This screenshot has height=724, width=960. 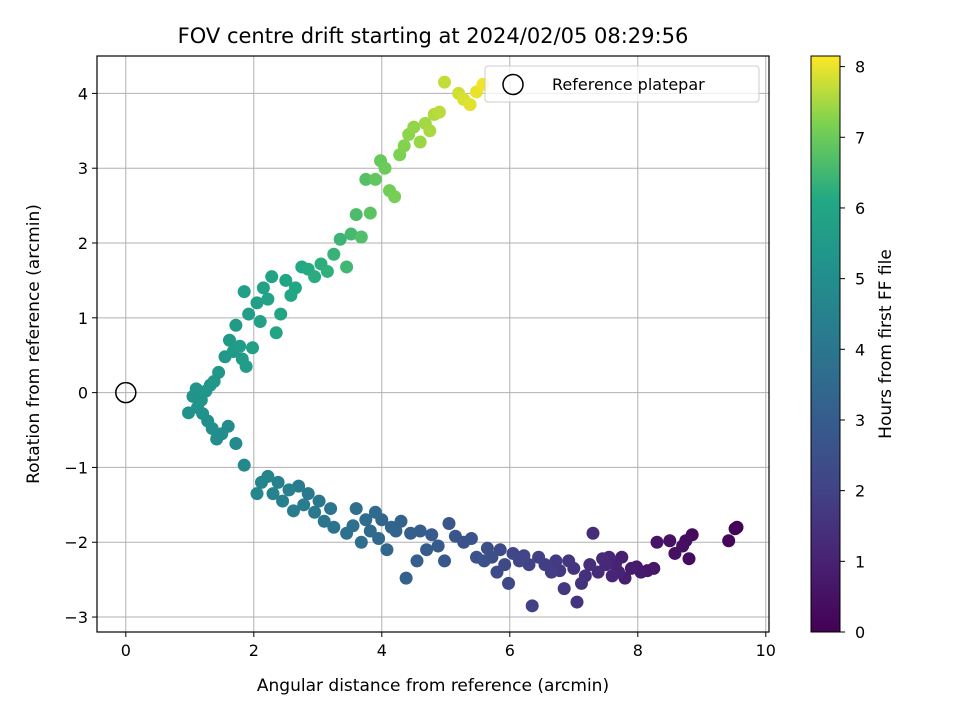 What do you see at coordinates (886, 344) in the screenshot?
I see `colorbar-label: Hours from first FF file` at bounding box center [886, 344].